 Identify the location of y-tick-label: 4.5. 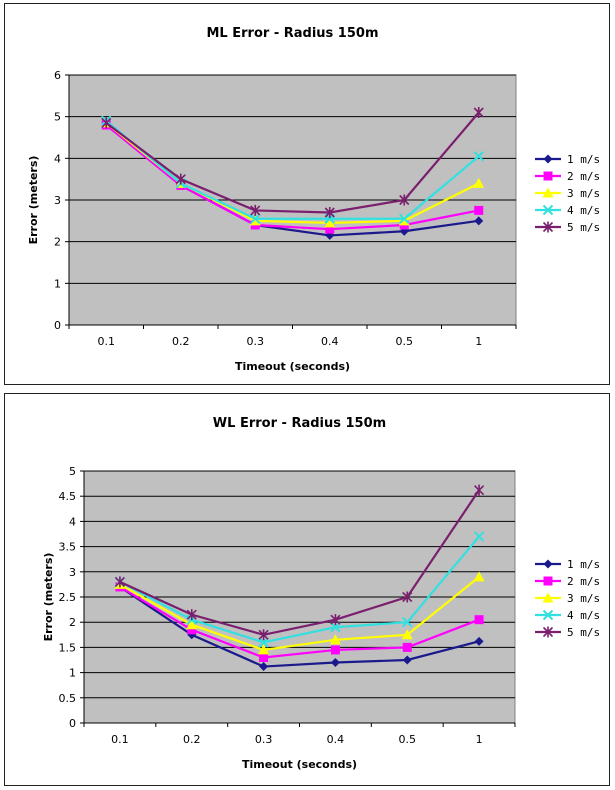
(68, 496).